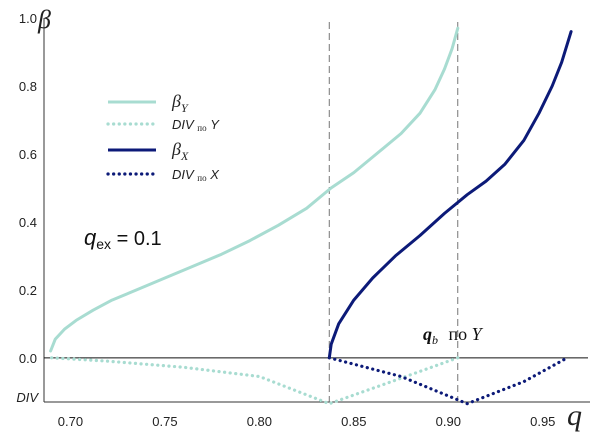  I want to click on annotation-q-ex: qex = 0.1, so click(123, 238).